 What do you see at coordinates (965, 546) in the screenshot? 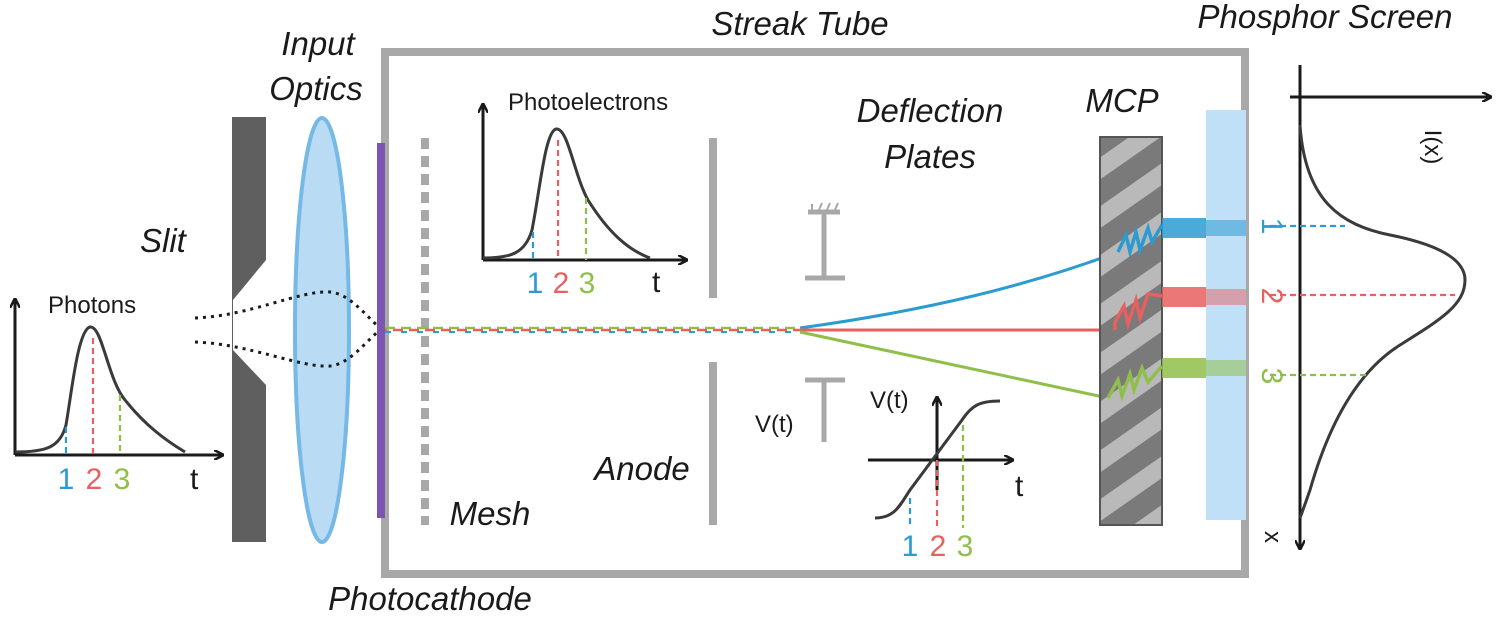
I see `voltage-marker-3: 3` at bounding box center [965, 546].